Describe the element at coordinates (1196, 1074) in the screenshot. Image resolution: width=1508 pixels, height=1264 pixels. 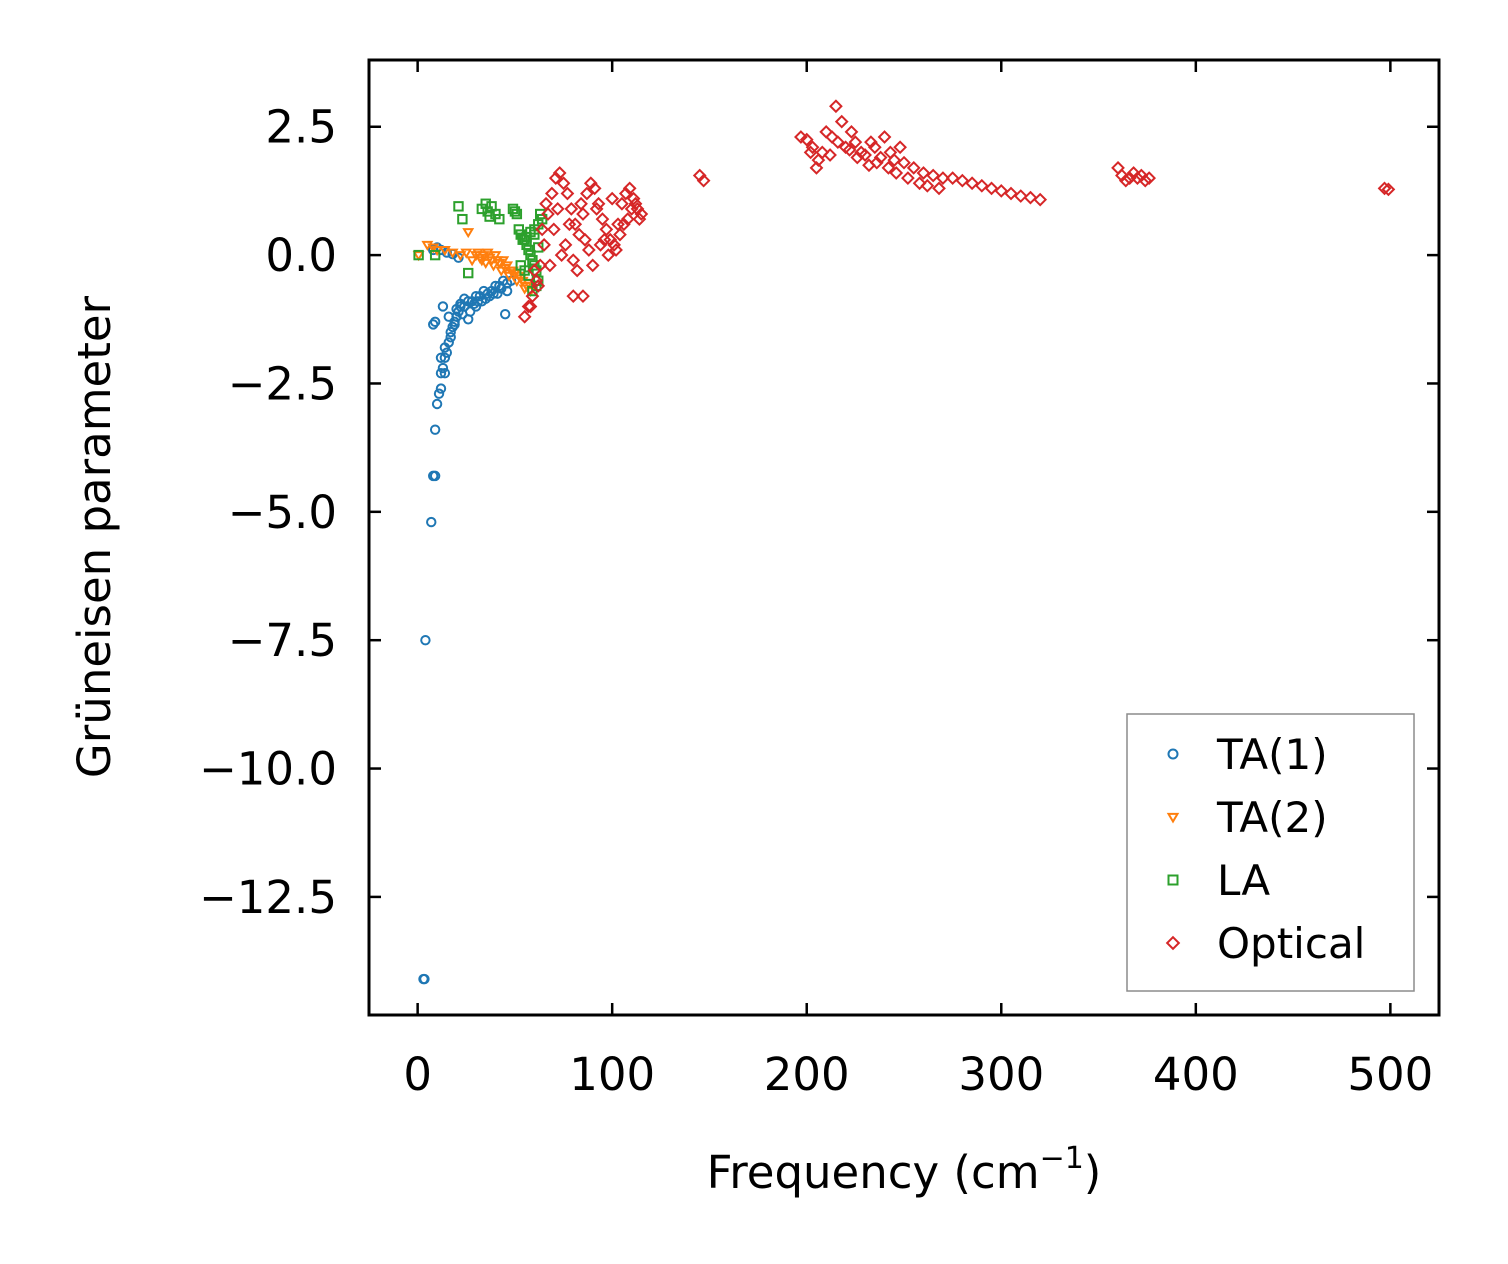
I see `x-tick-label: 400` at that location.